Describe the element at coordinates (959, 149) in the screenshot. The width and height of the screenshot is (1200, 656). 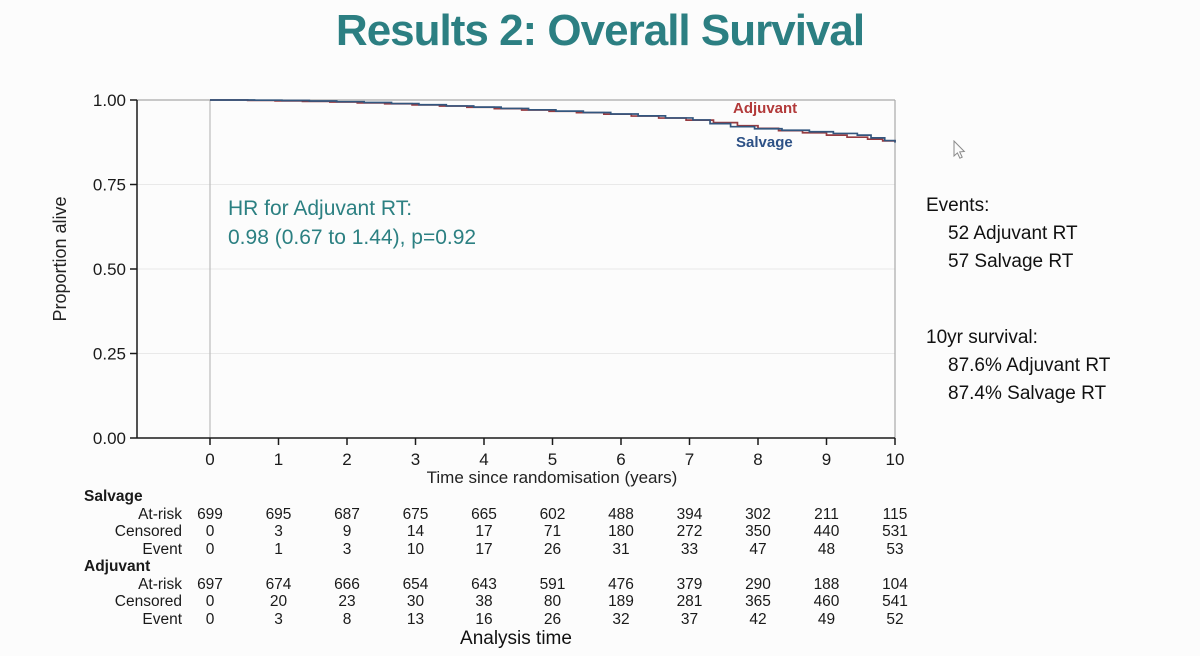
I see `mouse-cursor-icon` at that location.